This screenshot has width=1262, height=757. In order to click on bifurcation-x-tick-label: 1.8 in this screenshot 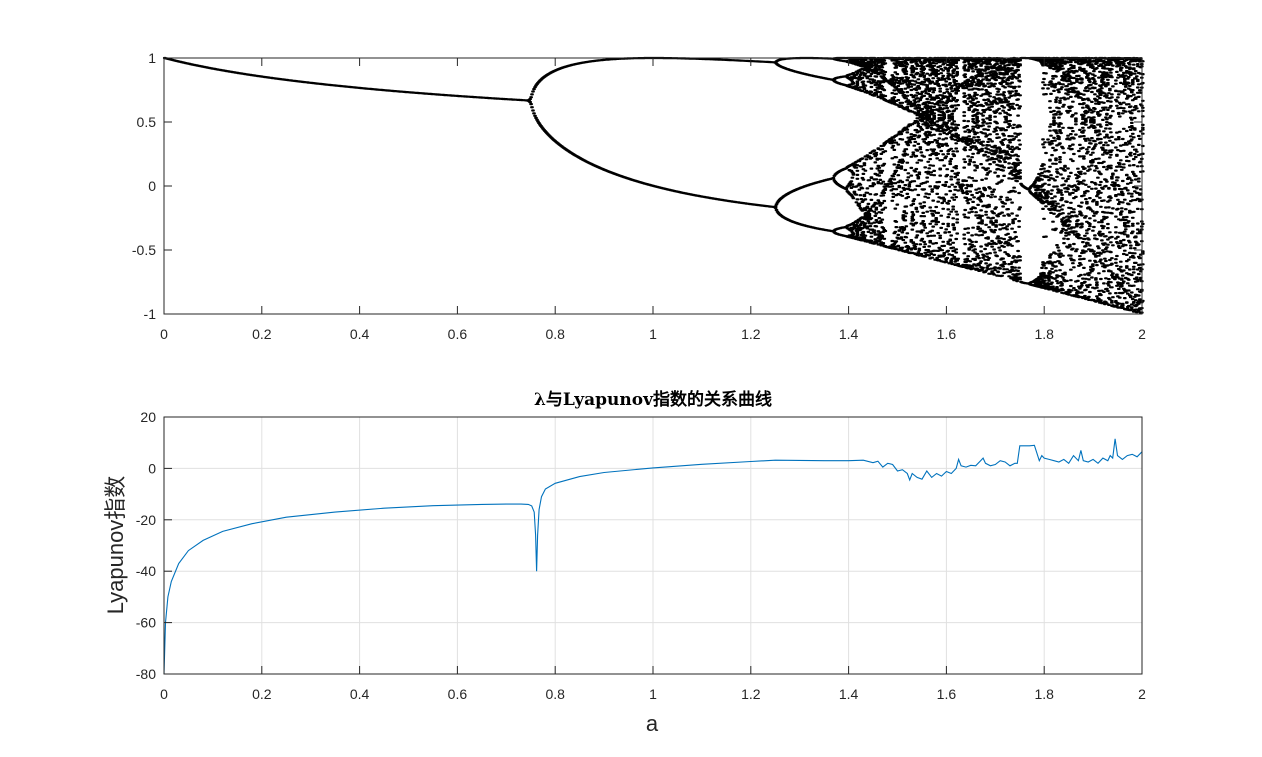, I will do `click(1044, 334)`.